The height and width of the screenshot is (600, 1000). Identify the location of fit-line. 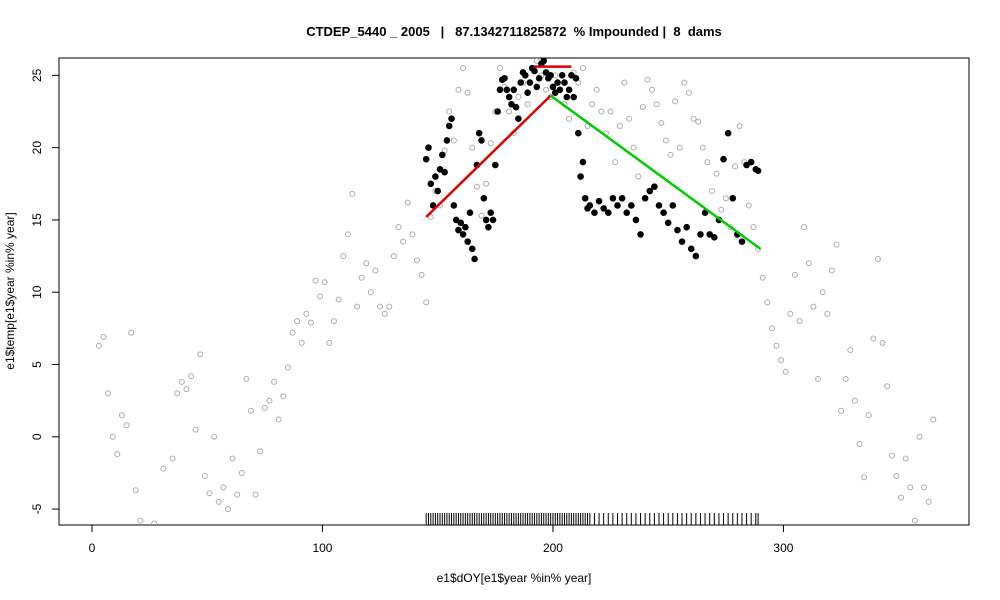
(488, 156).